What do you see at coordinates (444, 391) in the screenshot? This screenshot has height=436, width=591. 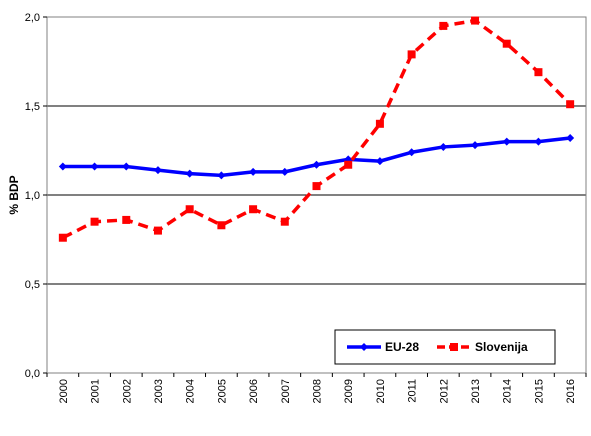 I see `x-tick-label: 2012` at bounding box center [444, 391].